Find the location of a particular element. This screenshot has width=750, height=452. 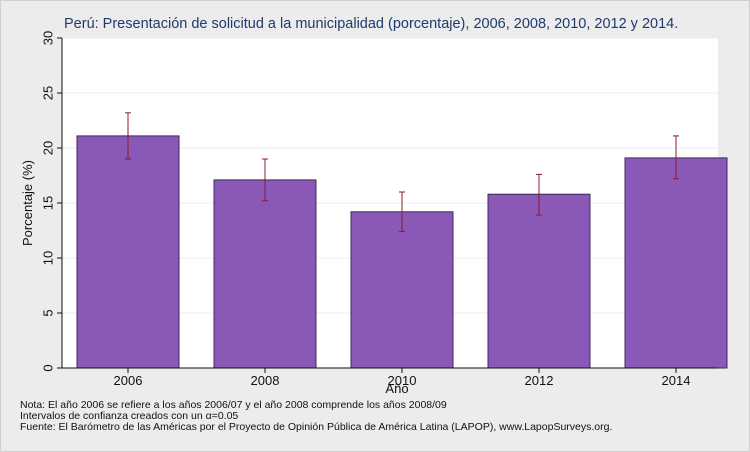

error-bar-2010 is located at coordinates (402, 212).